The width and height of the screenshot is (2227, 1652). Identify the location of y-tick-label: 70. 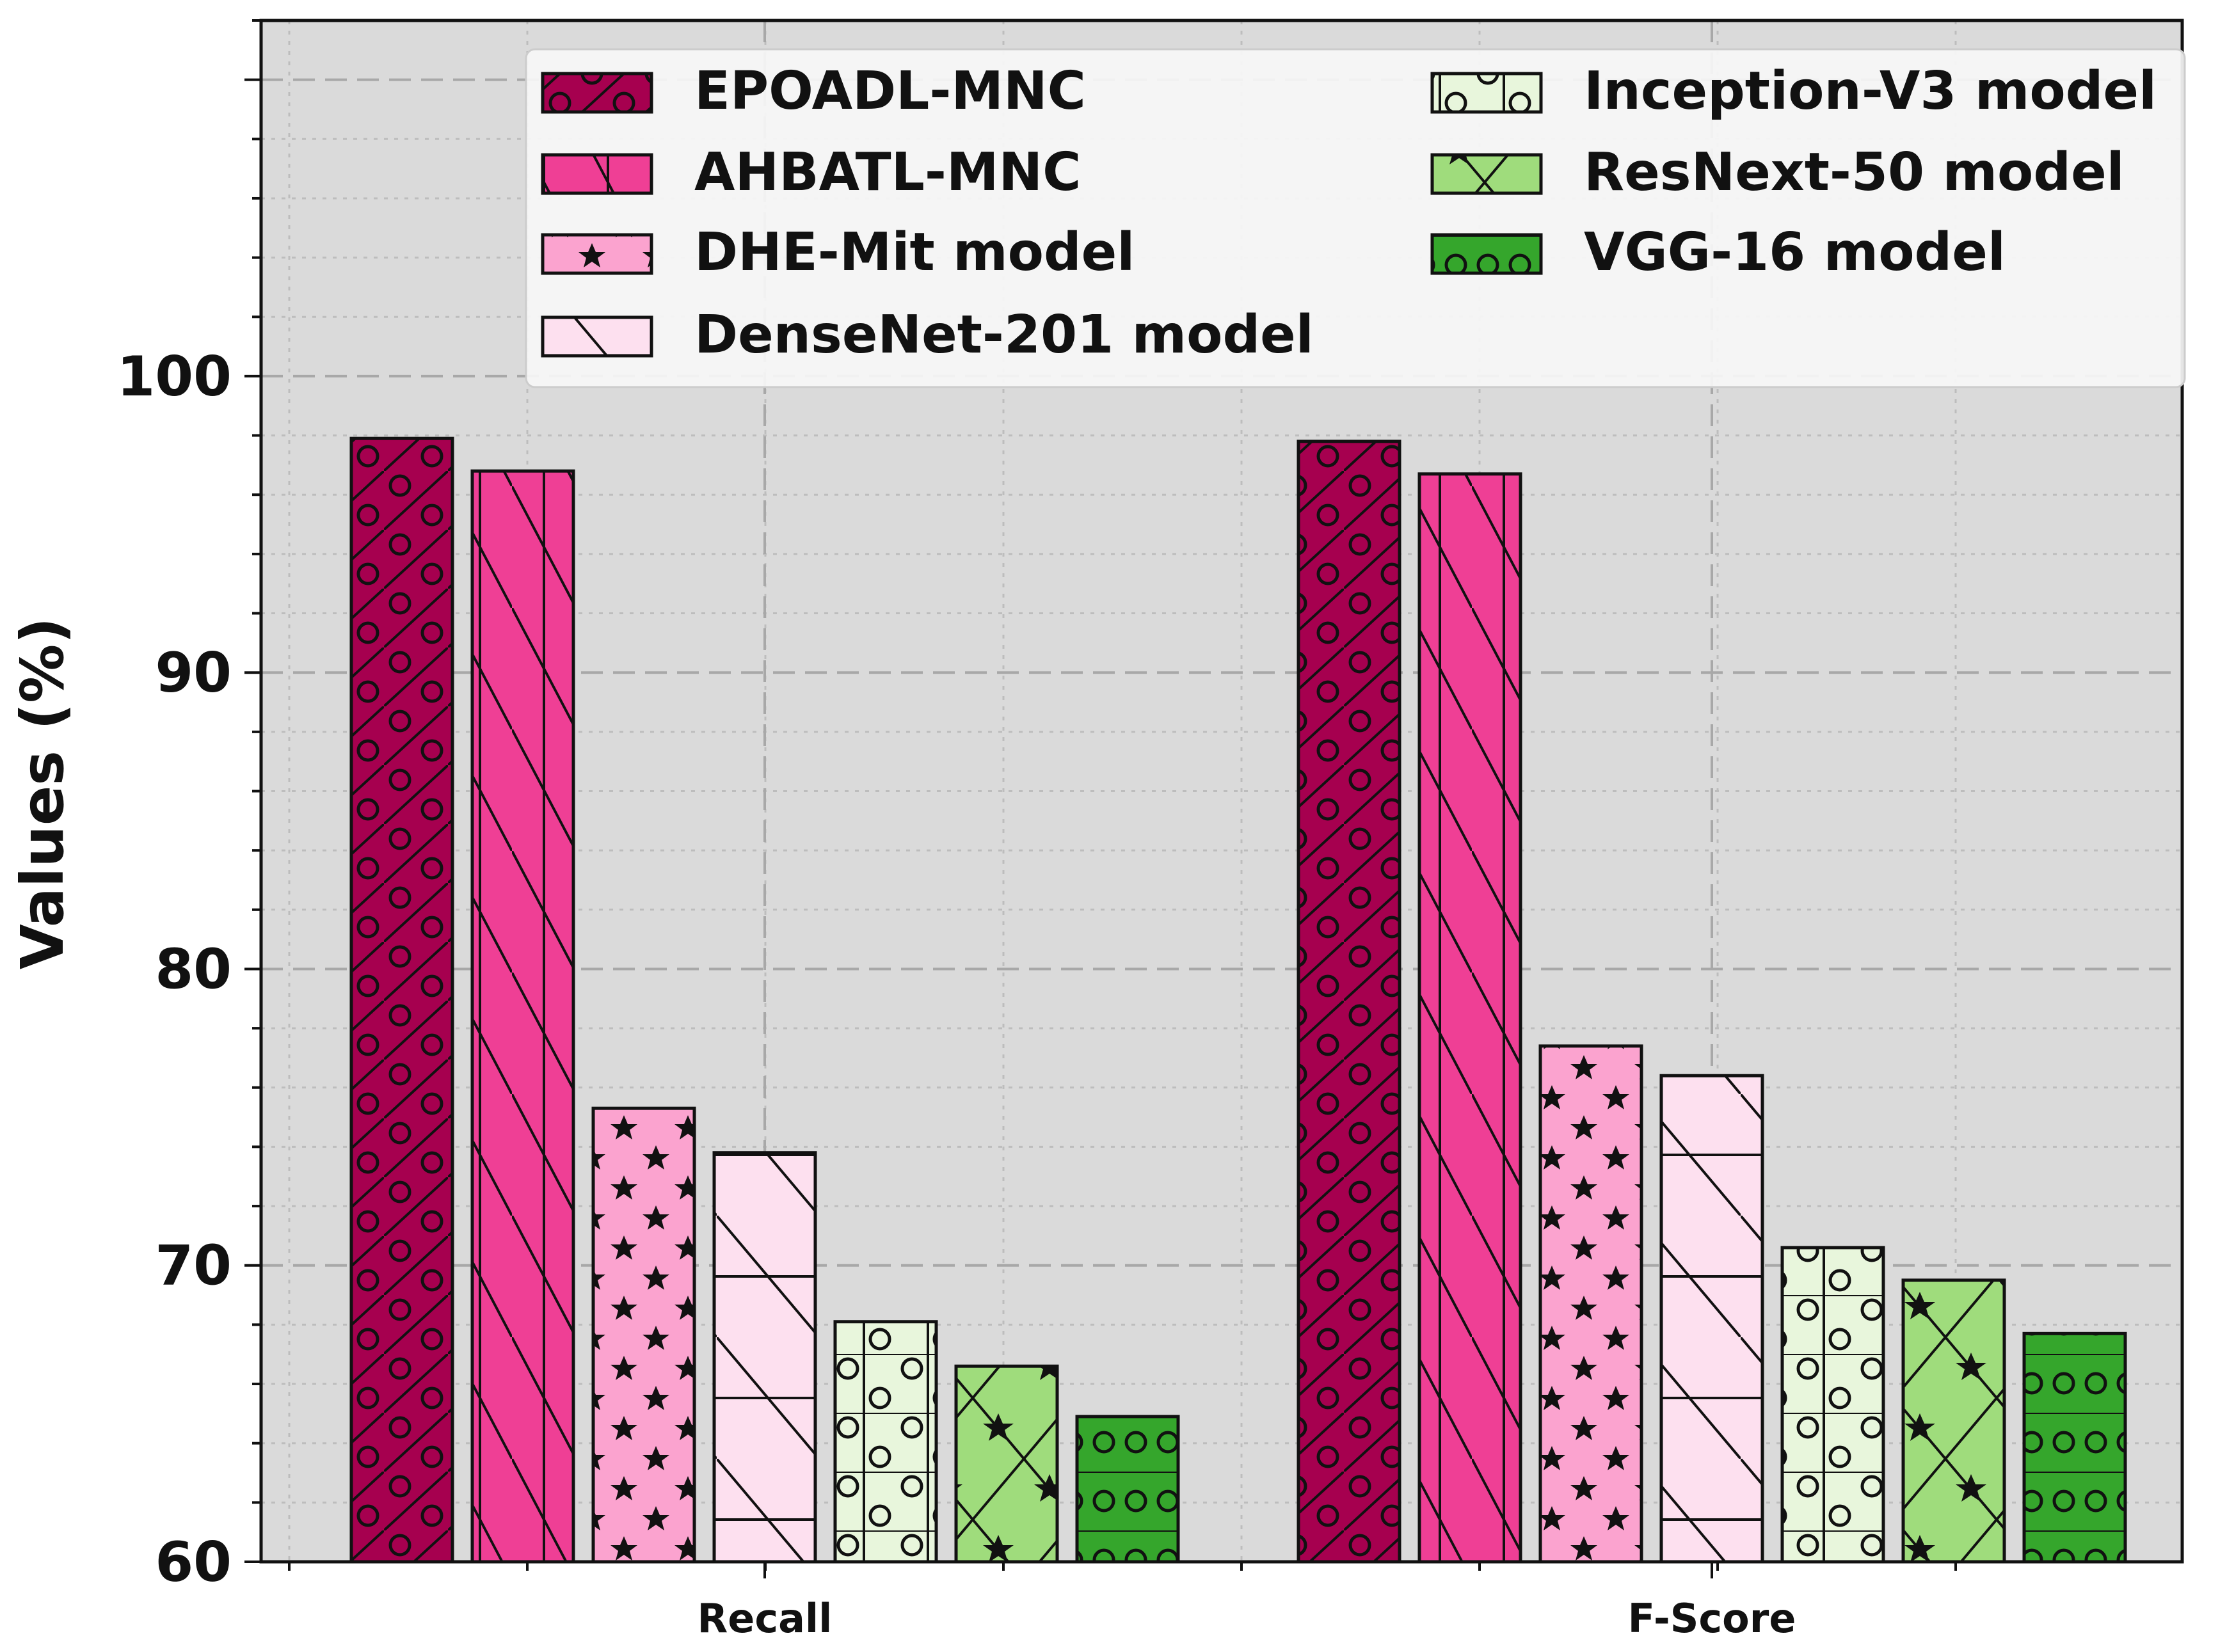
(193, 1266).